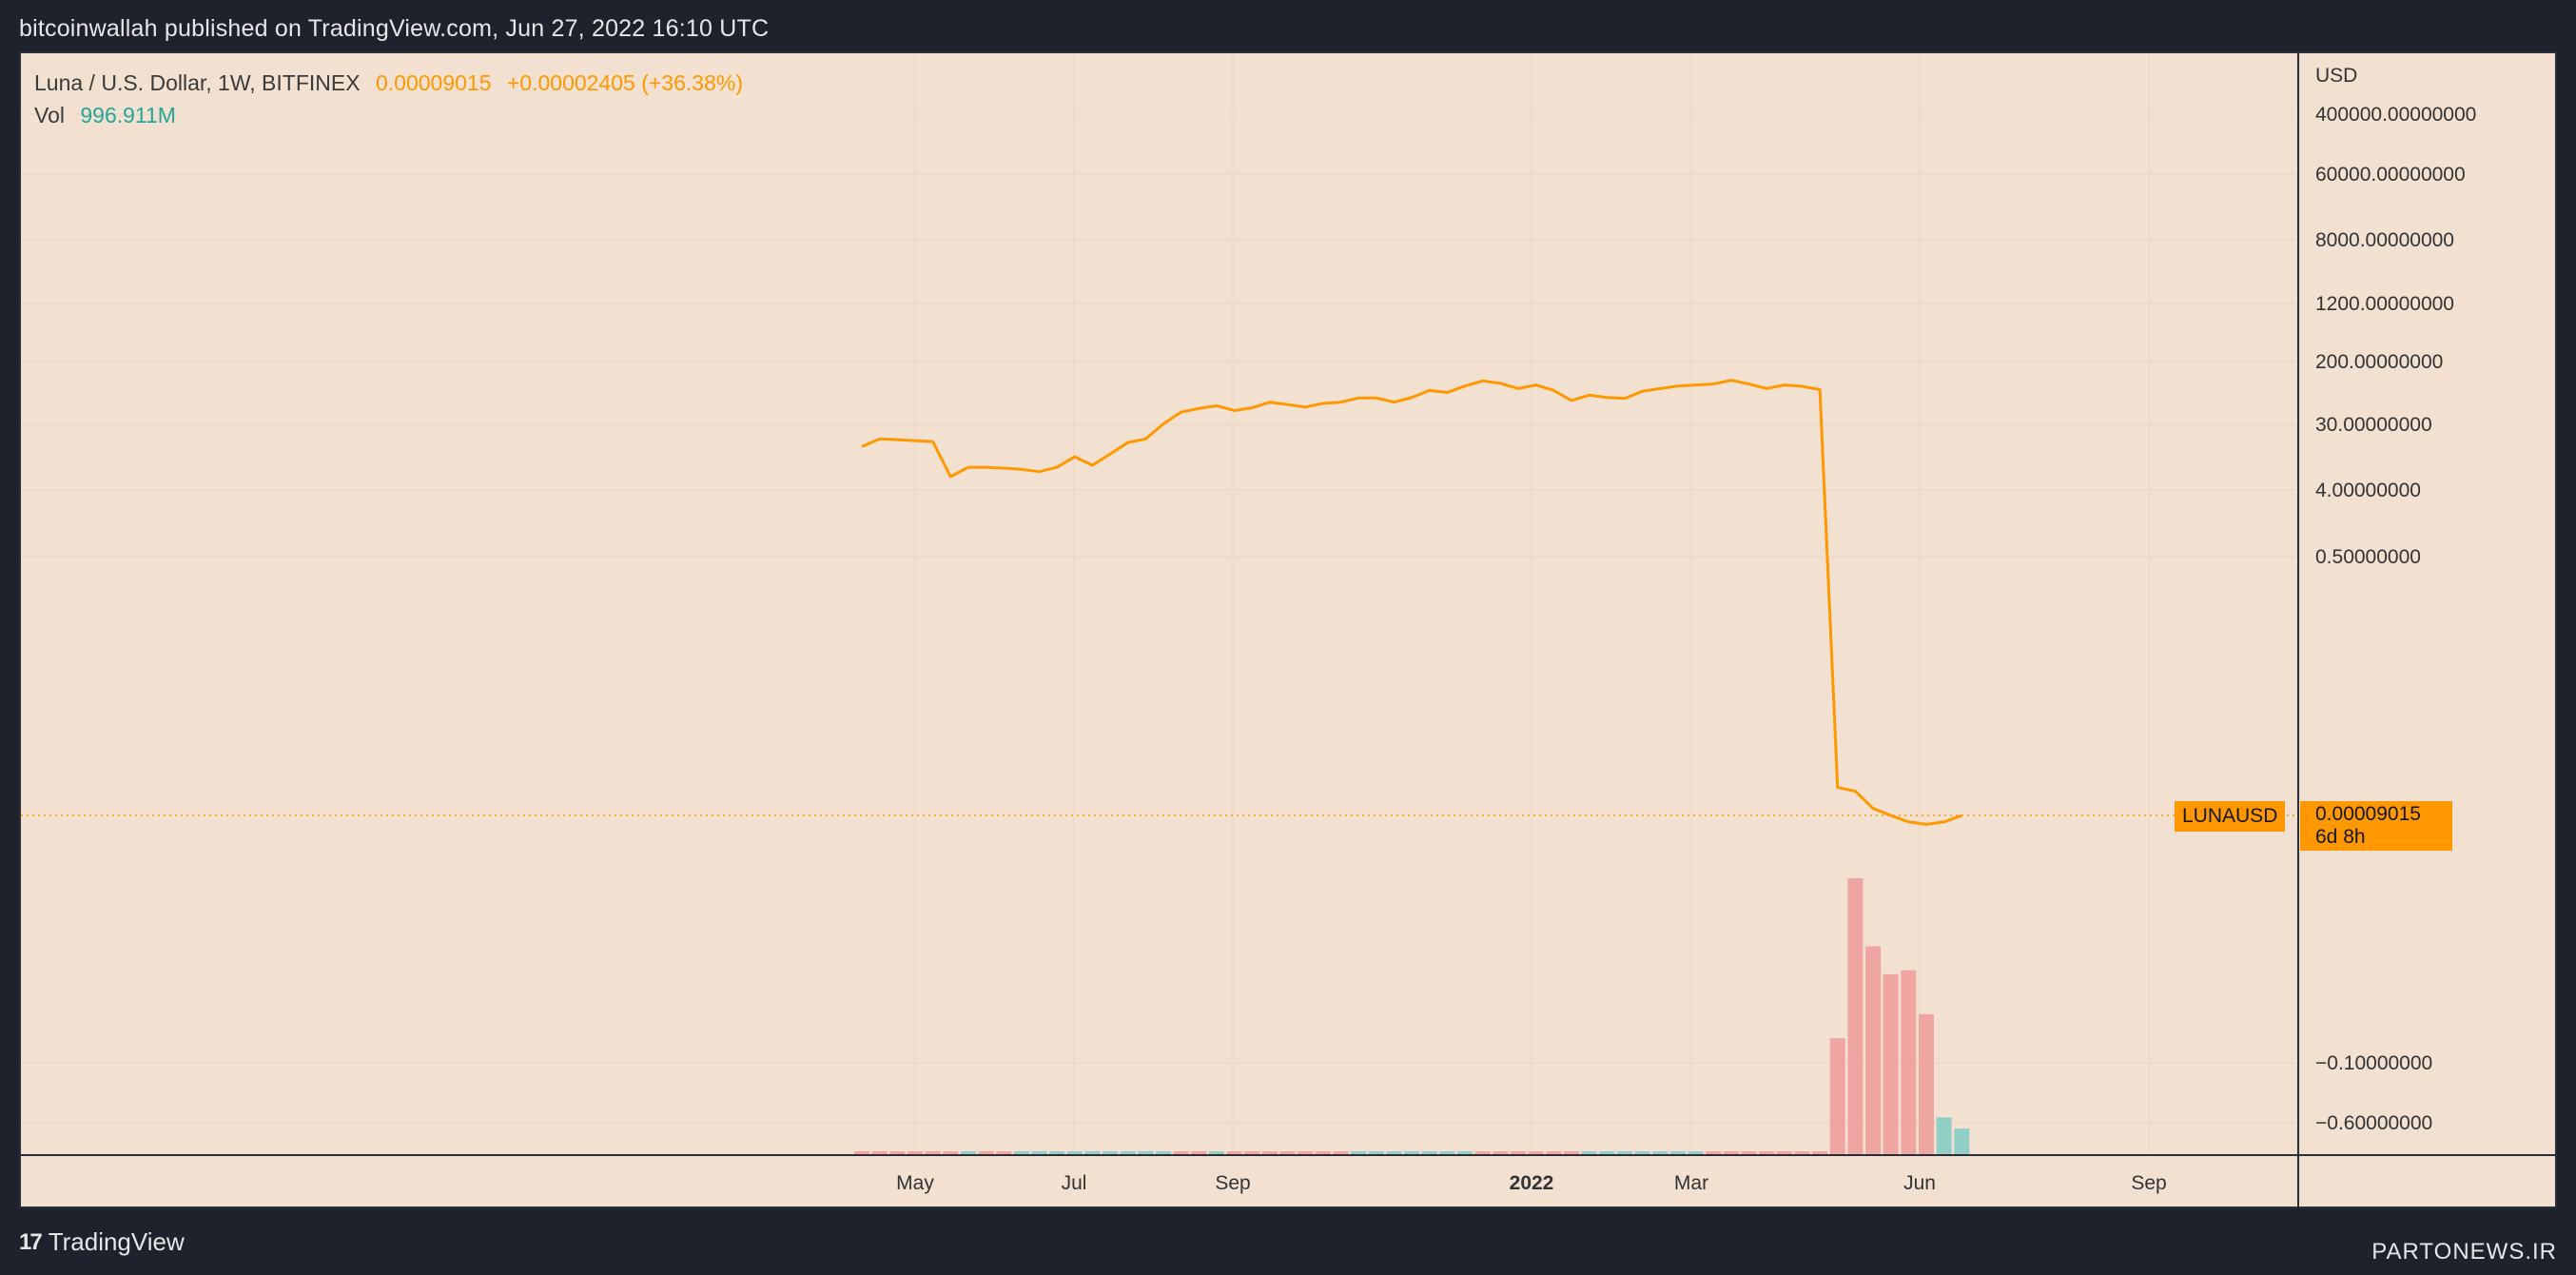  Describe the element at coordinates (388, 115) in the screenshot. I see `legend-row-volume: Vol 996.911M` at that location.